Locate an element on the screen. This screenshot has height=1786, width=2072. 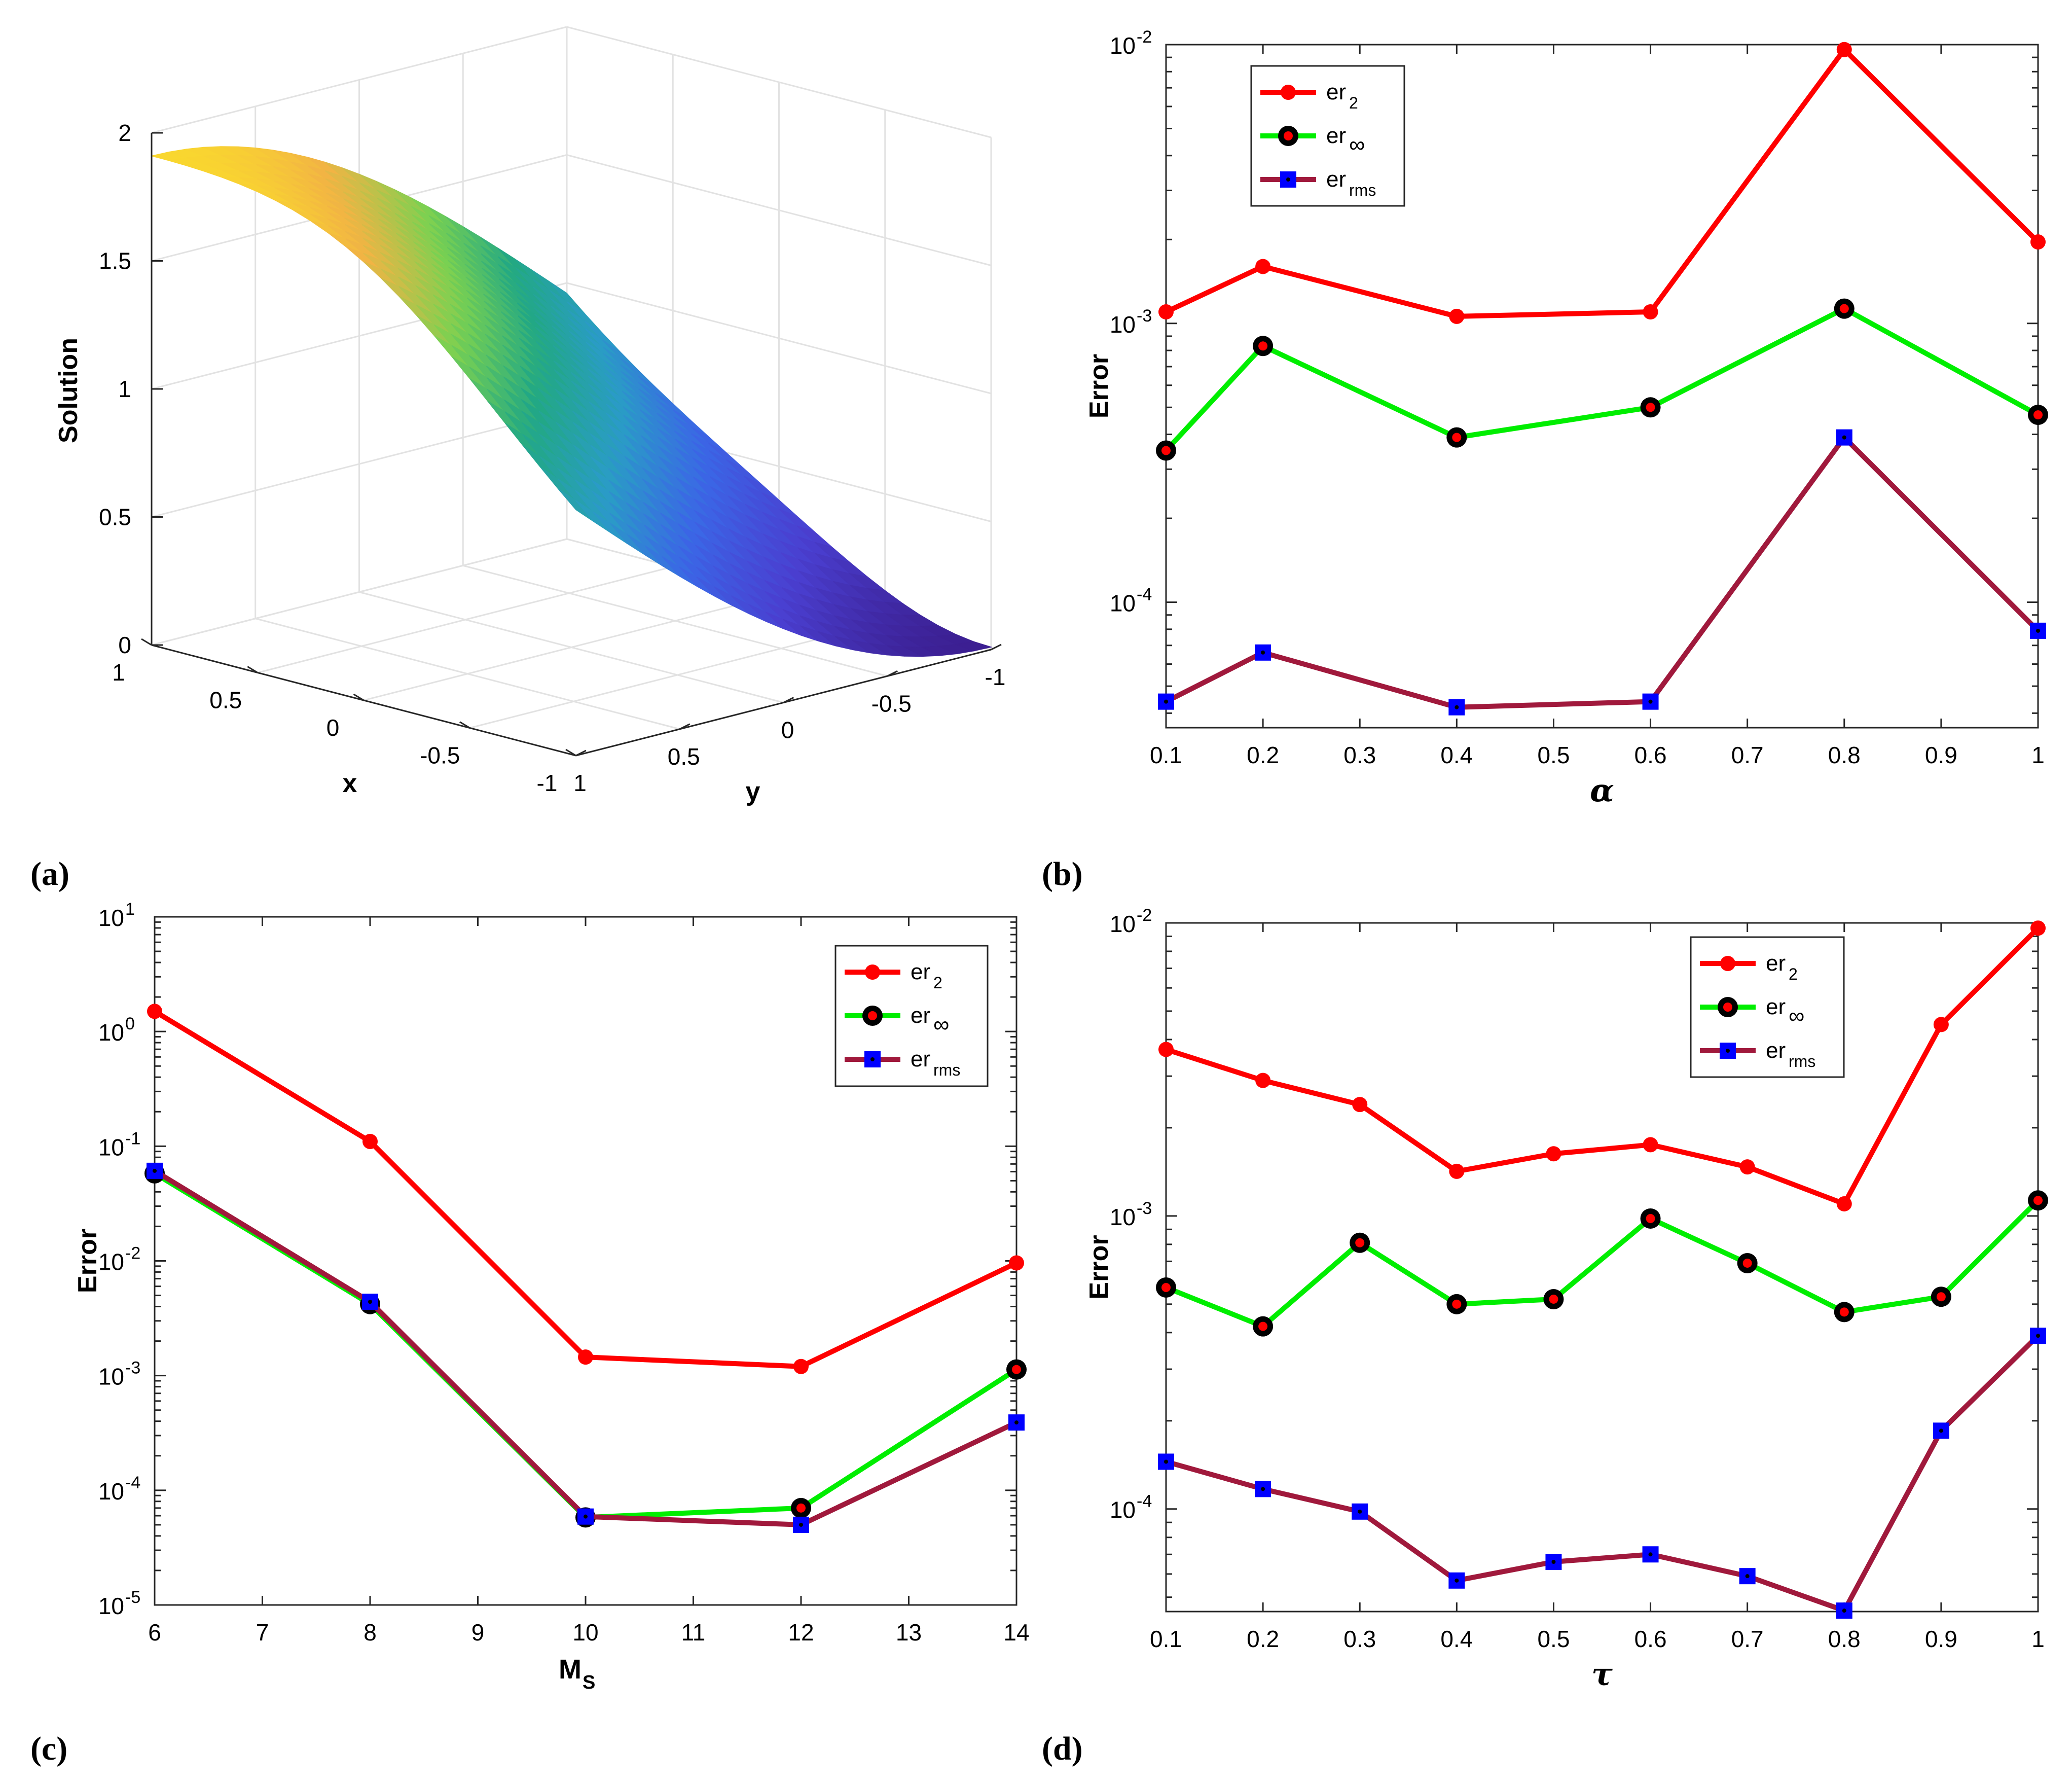
chart-c-xtick-label: 9 is located at coordinates (478, 1632).